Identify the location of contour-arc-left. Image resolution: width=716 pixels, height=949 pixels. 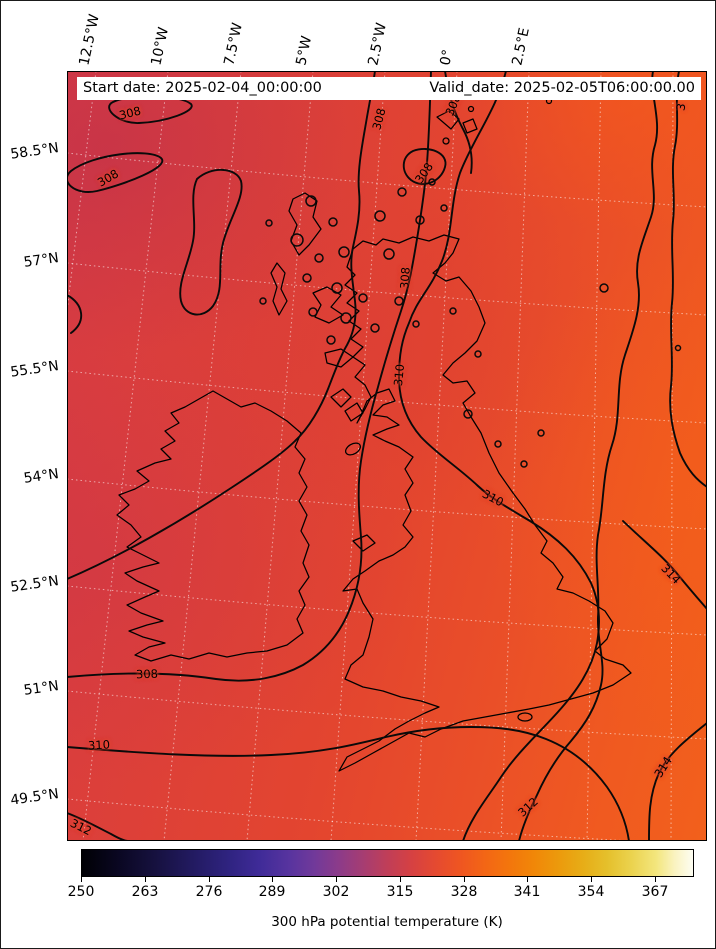
(74, 314).